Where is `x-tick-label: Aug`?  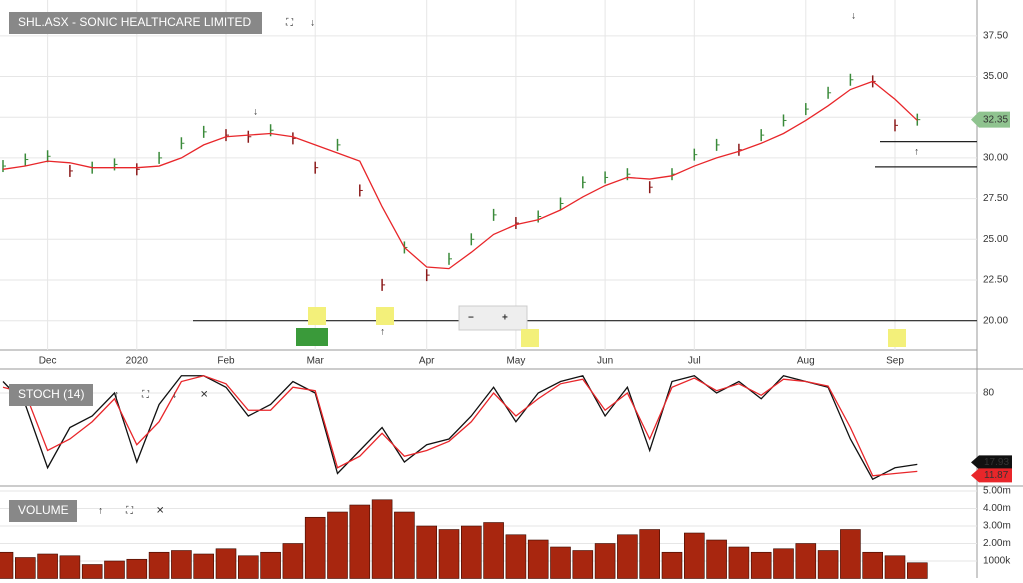 x-tick-label: Aug is located at coordinates (806, 361).